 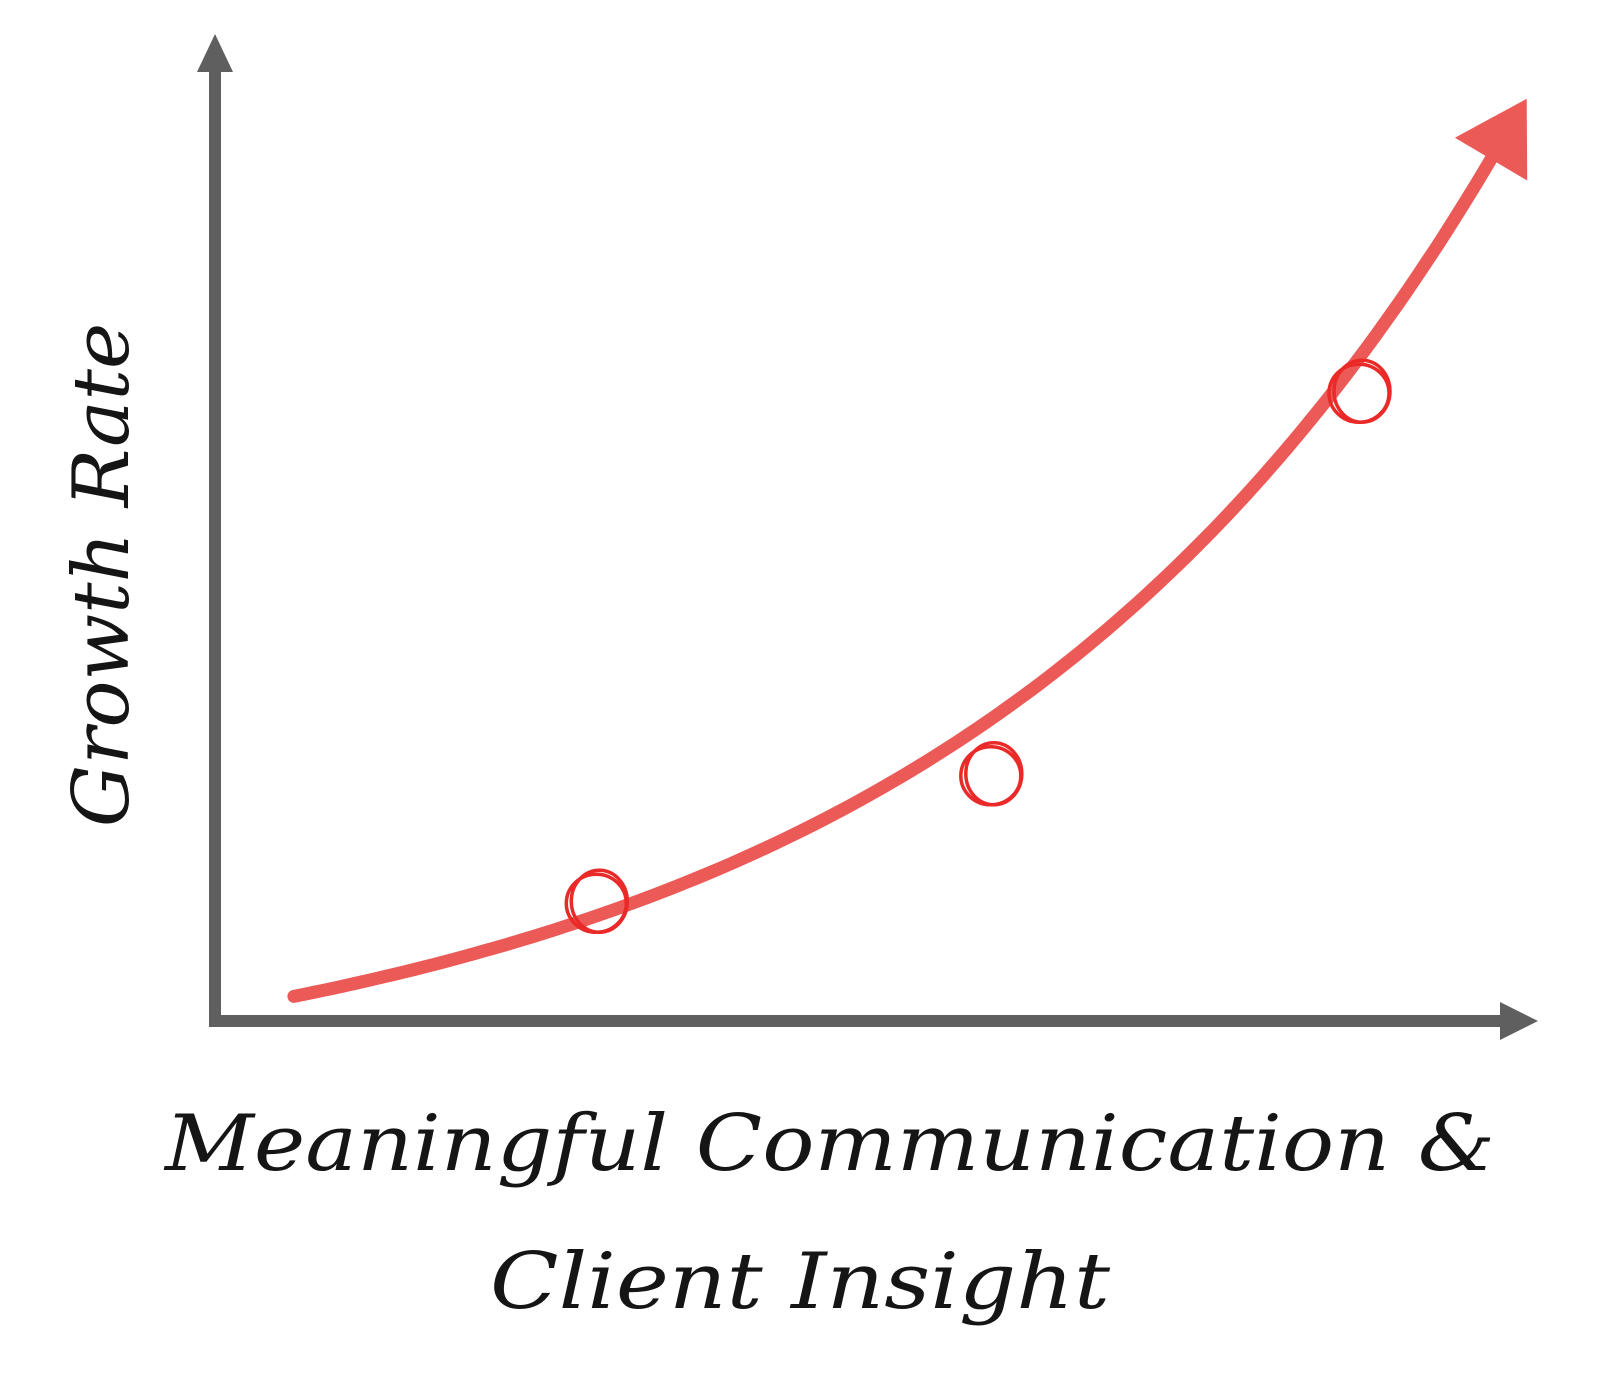 What do you see at coordinates (215, 53) in the screenshot?
I see `y-axis-arrowhead-icon` at bounding box center [215, 53].